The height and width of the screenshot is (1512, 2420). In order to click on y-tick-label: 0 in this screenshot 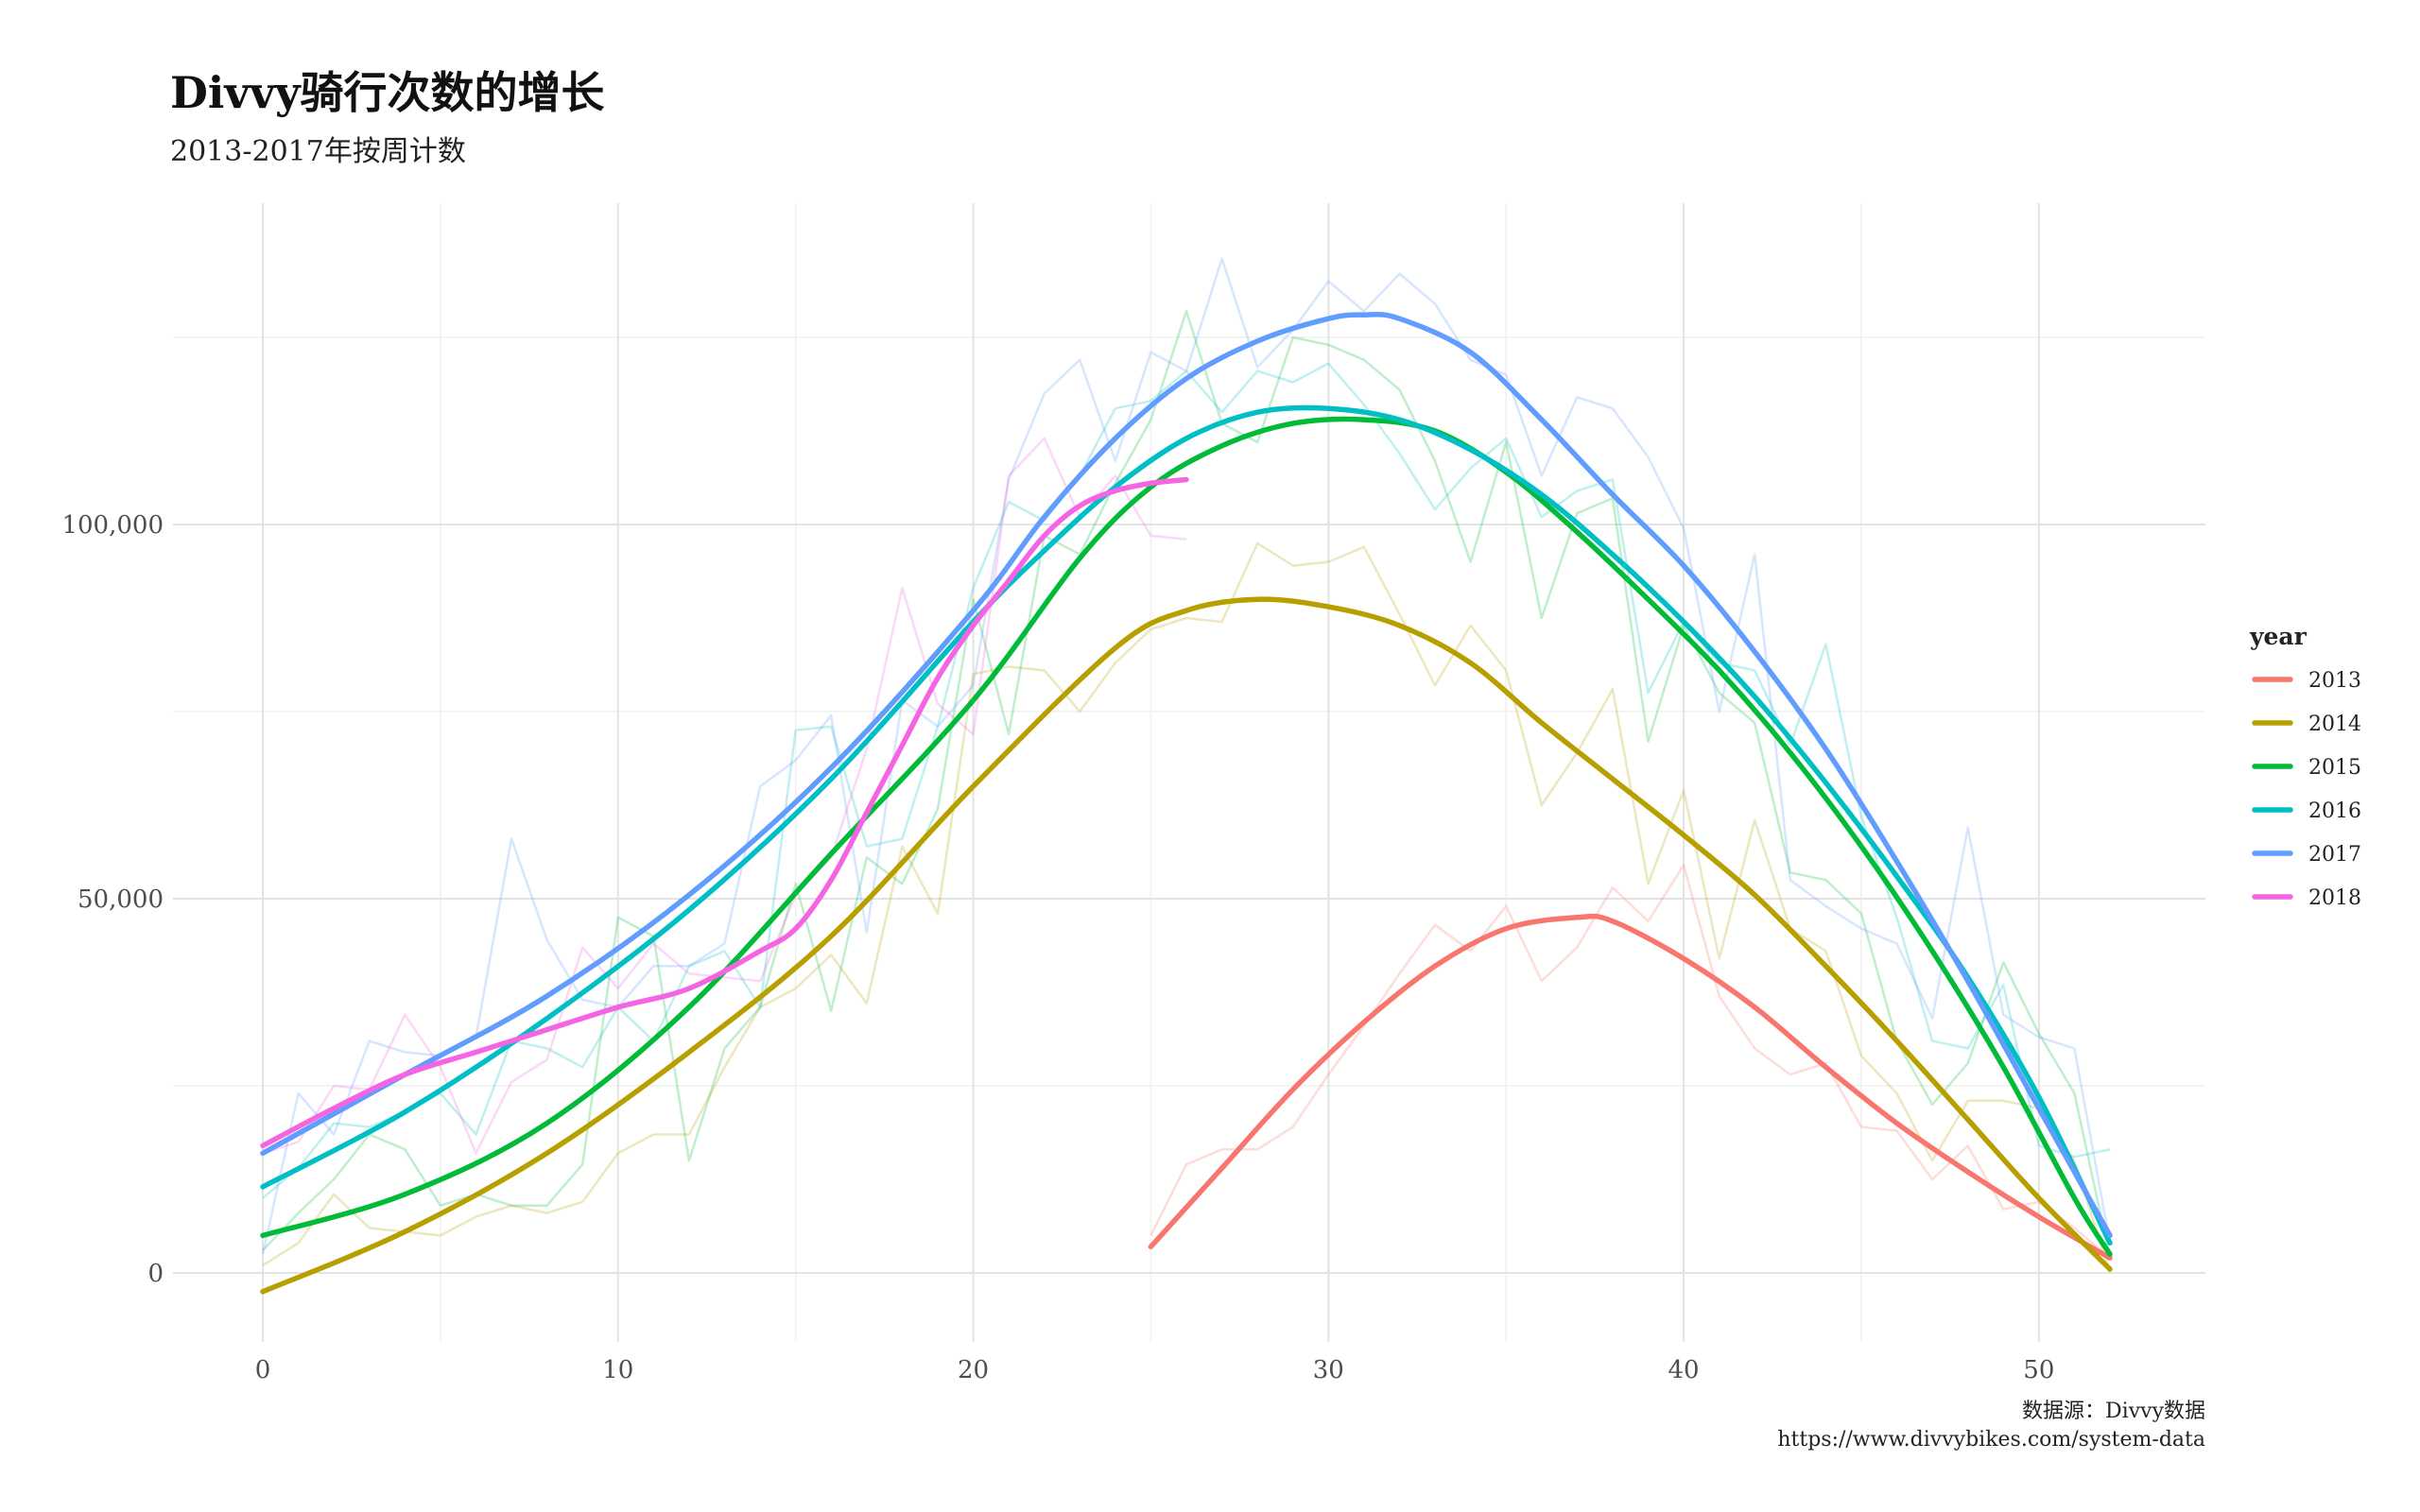, I will do `click(155, 1274)`.